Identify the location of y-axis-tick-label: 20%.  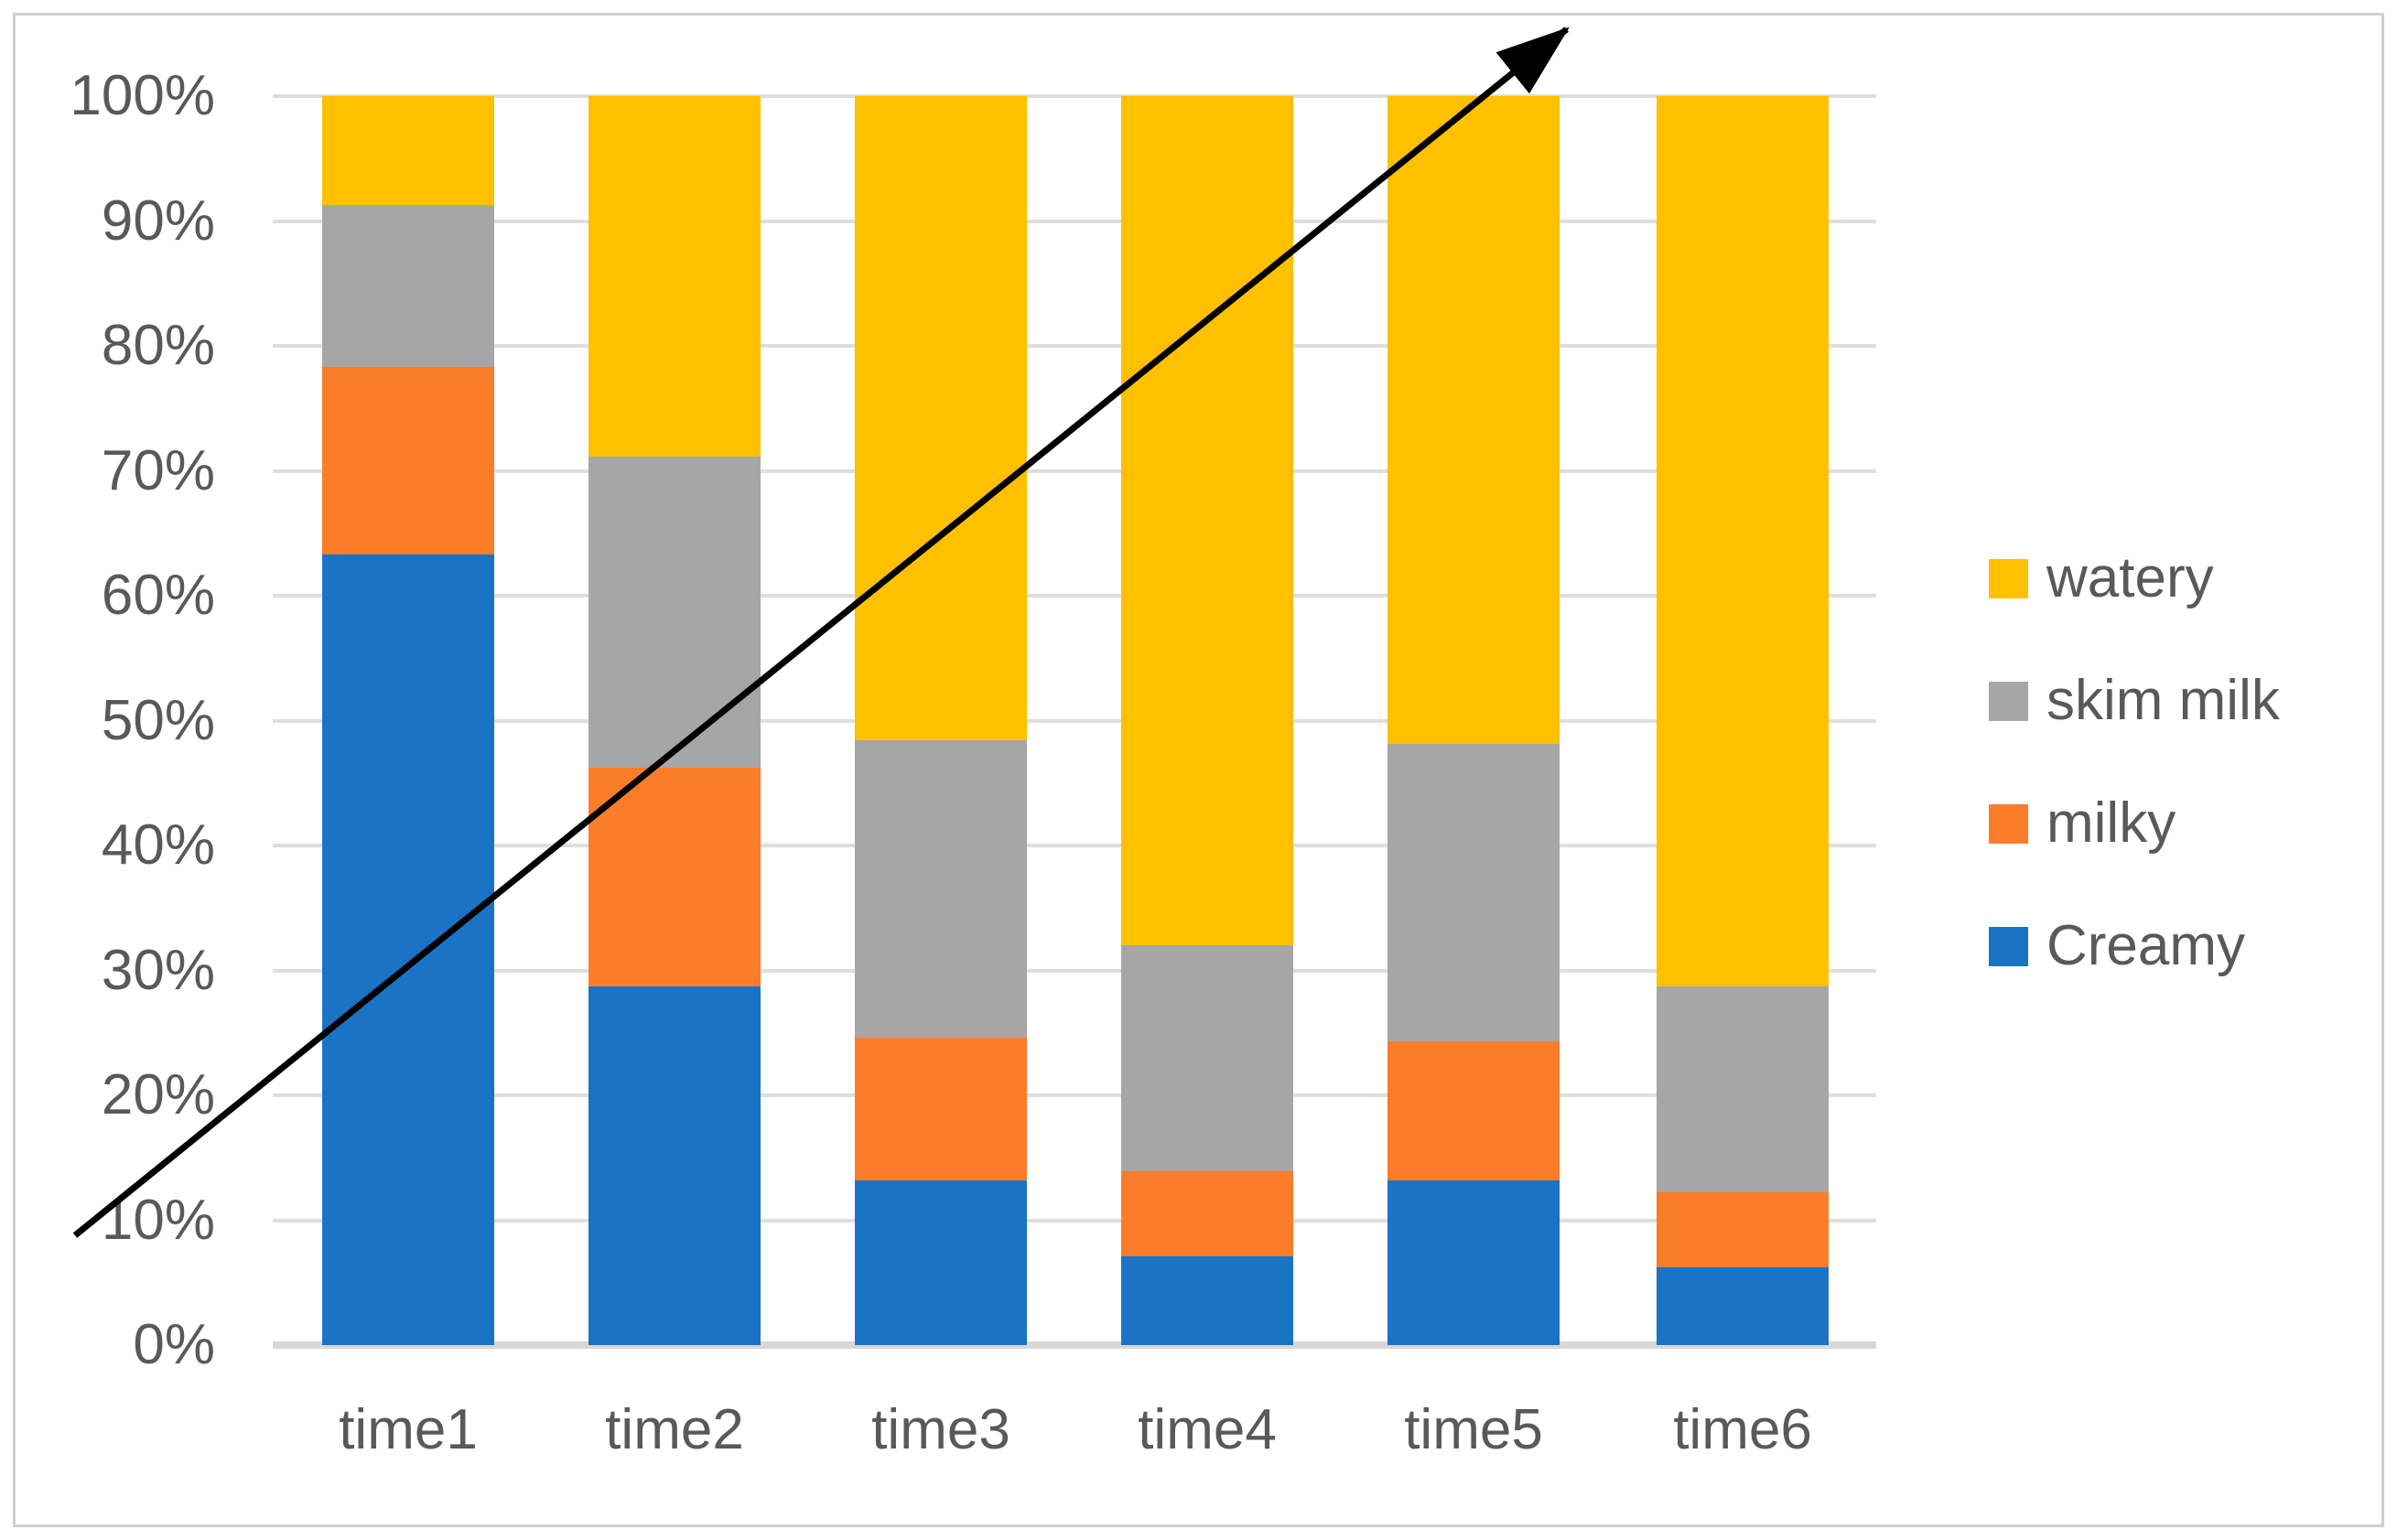
(158, 1094).